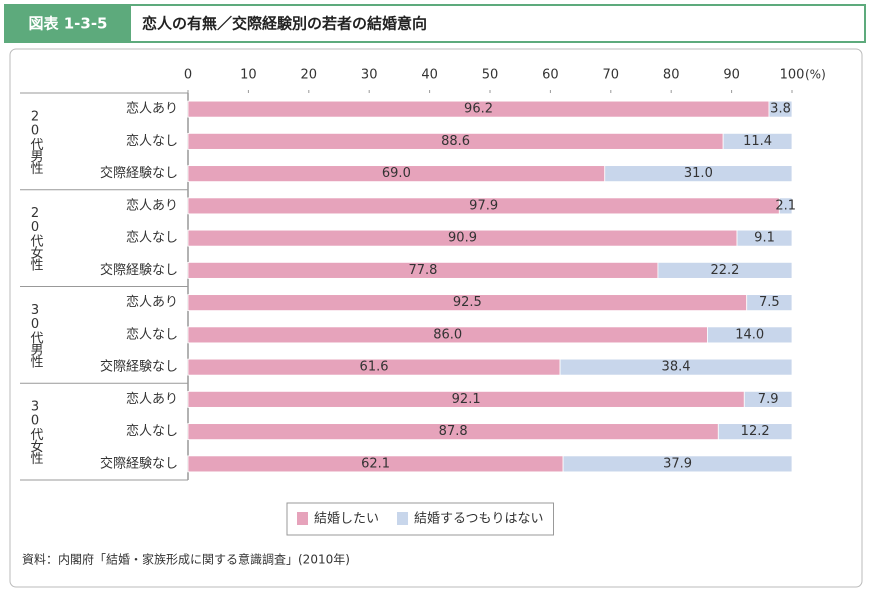  Describe the element at coordinates (346, 519) in the screenshot. I see `legend-label: 結婚したい` at that location.